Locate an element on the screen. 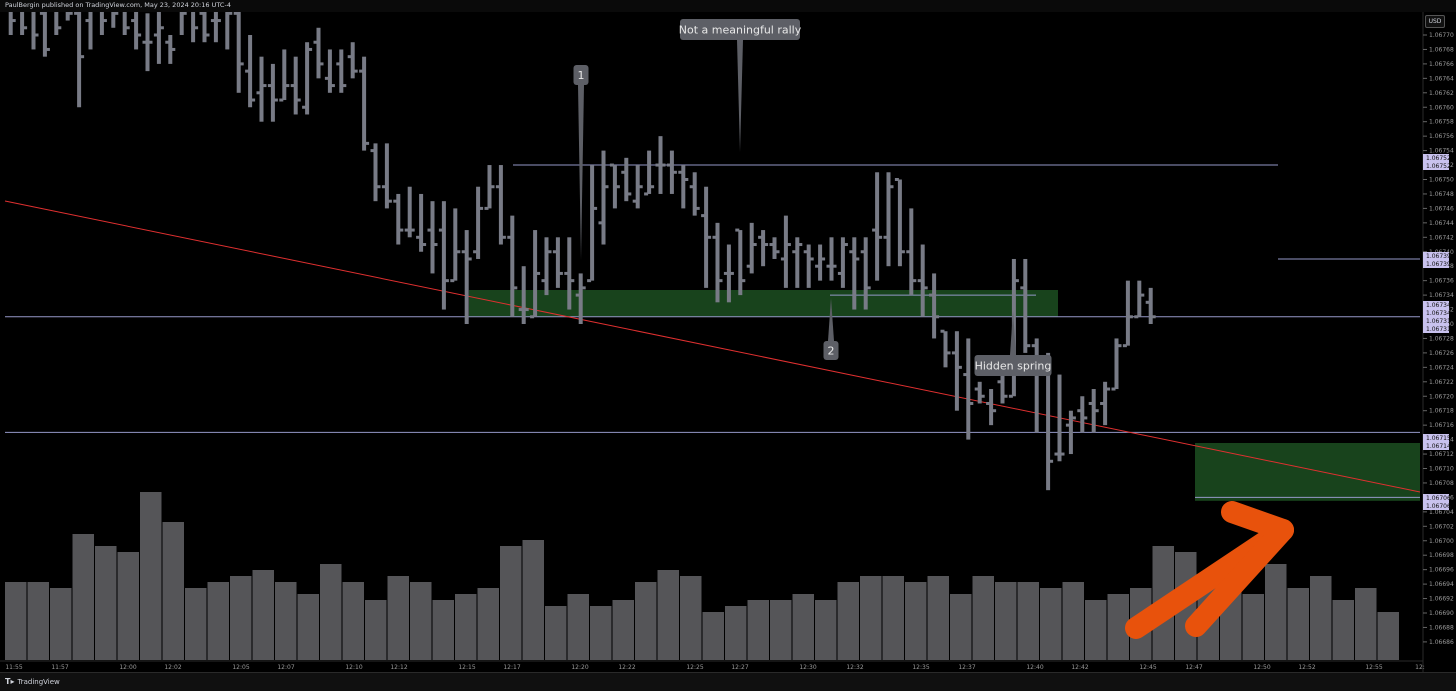 The image size is (1456, 691). demand-zone is located at coordinates (763, 303).